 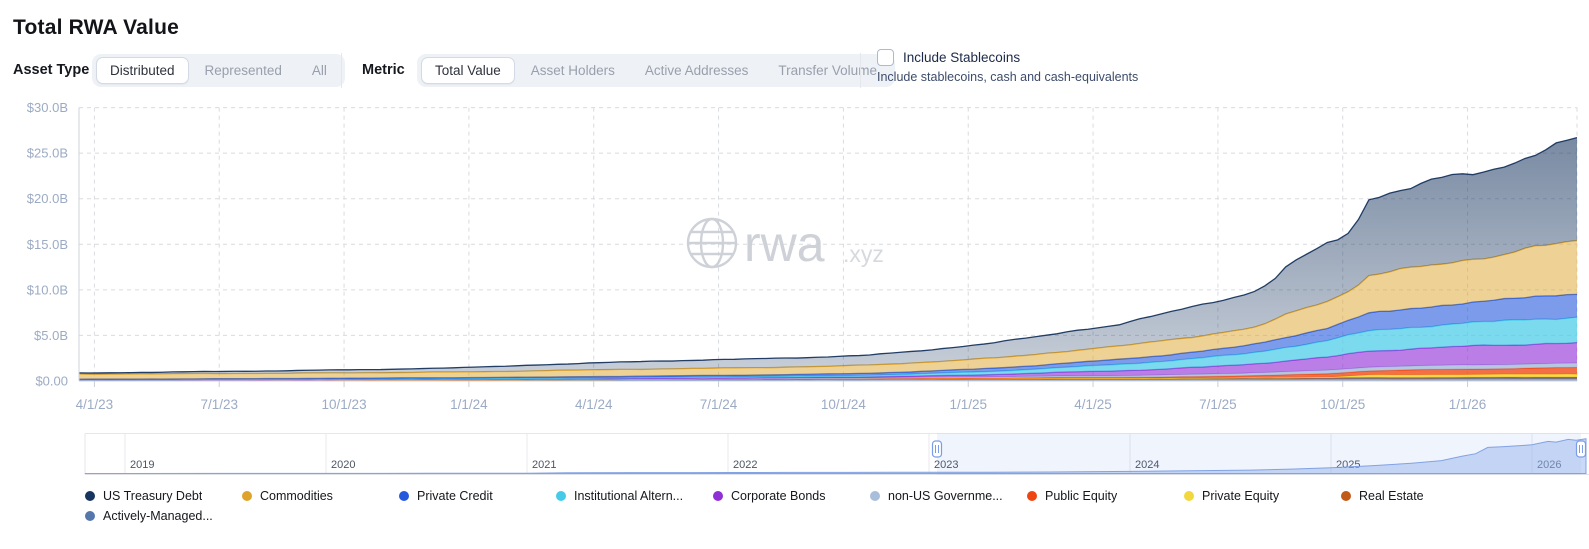 I want to click on legend-label: Private Credit, so click(x=455, y=496).